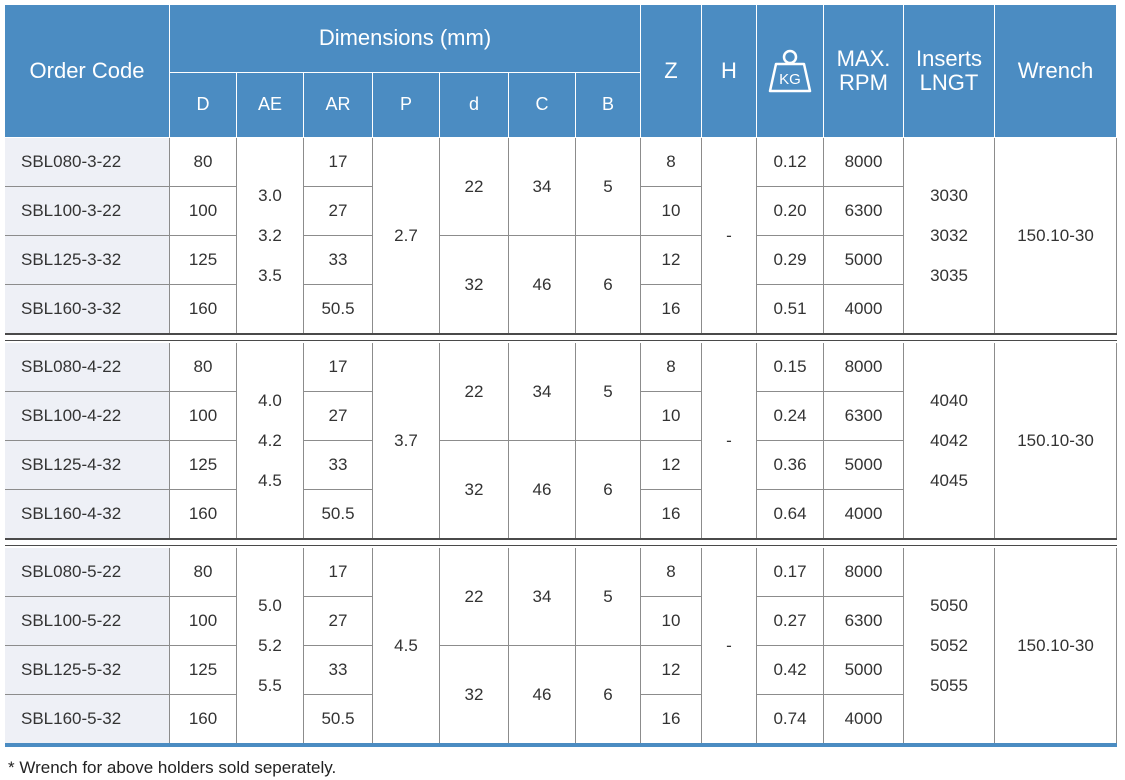 The width and height of the screenshot is (1125, 780). I want to click on wrench-header-text: Wrench, so click(1055, 70).